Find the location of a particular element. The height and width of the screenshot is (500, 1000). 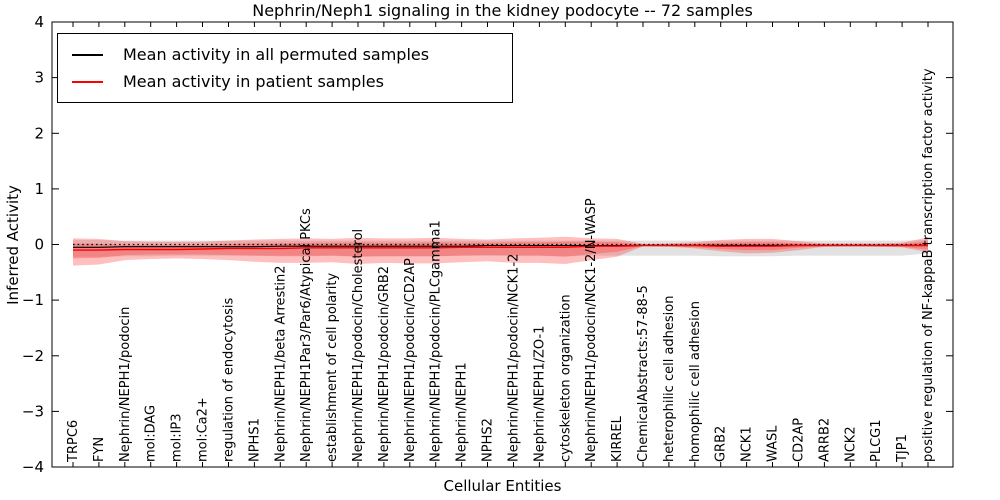

x-tick-label: mol:DAG is located at coordinates (151, 433).